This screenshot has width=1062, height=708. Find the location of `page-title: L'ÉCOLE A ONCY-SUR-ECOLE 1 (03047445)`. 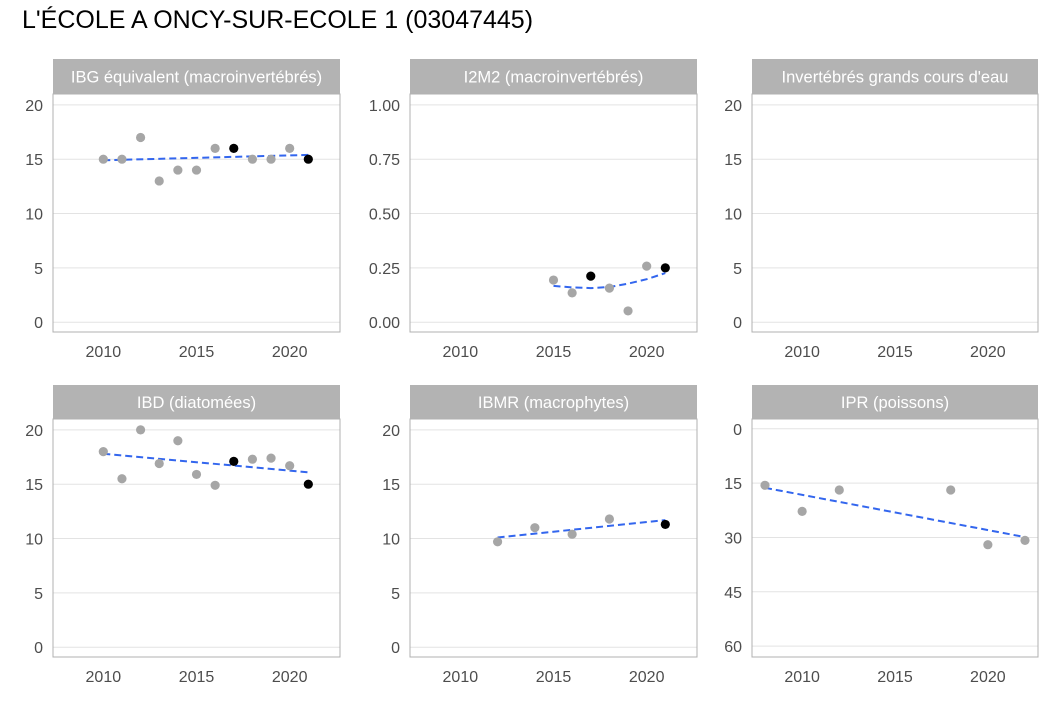

page-title: L'ÉCOLE A ONCY-SUR-ECOLE 1 (03047445) is located at coordinates (278, 20).